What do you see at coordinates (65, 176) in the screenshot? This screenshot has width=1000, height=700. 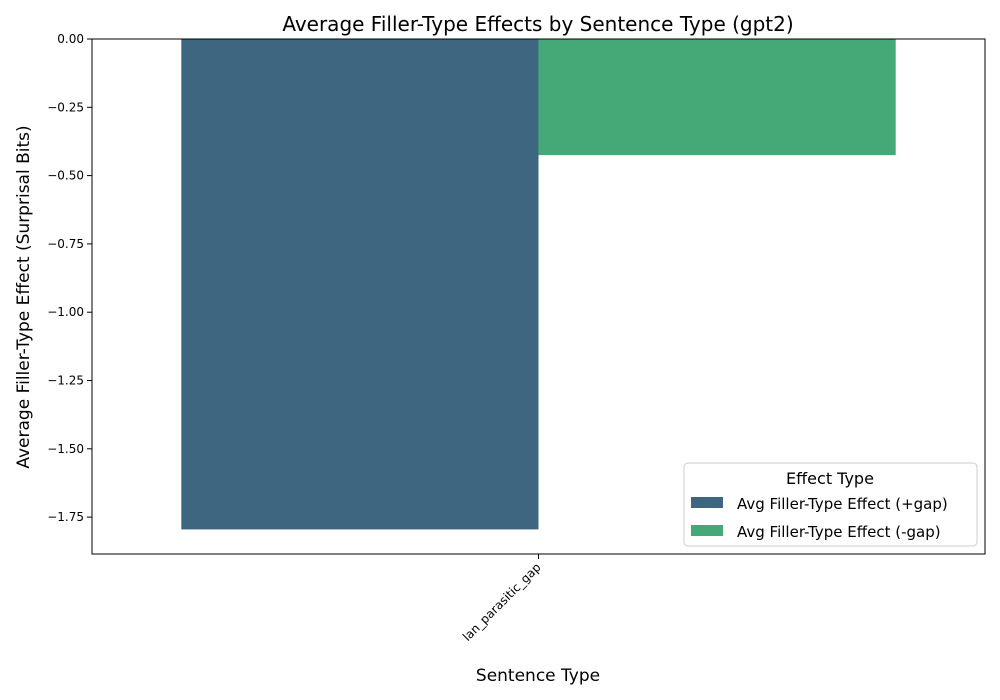 I see `y-tick-label: −0.50` at bounding box center [65, 176].